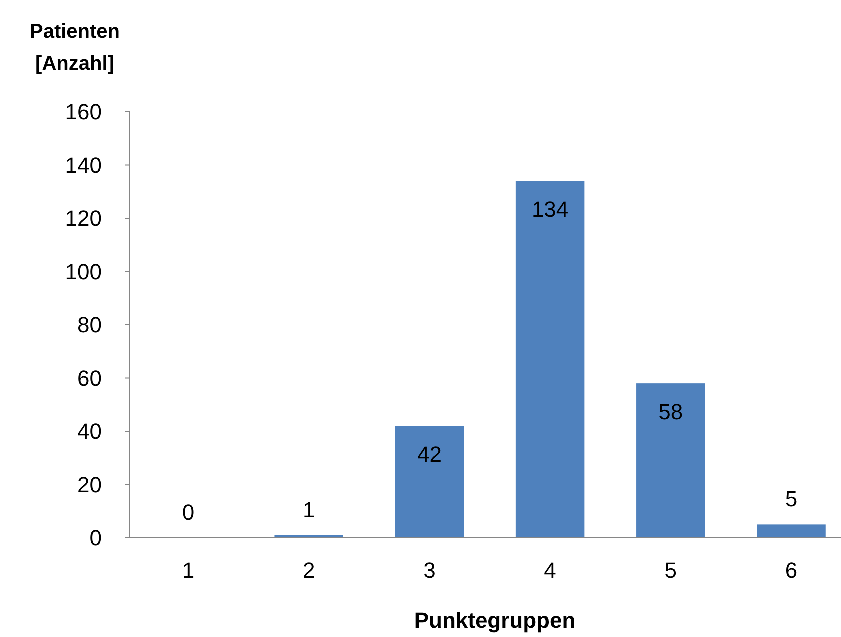 This screenshot has height=637, width=841. Describe the element at coordinates (495, 620) in the screenshot. I see `x-axis-title: Punktegruppen` at that location.